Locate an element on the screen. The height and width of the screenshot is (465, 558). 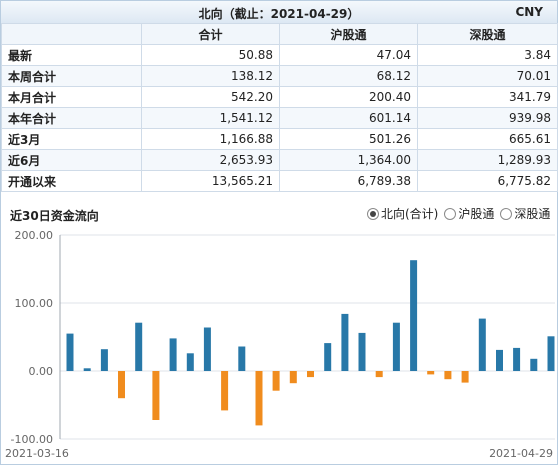
cell-total: 2,653.93 is located at coordinates (210, 160).